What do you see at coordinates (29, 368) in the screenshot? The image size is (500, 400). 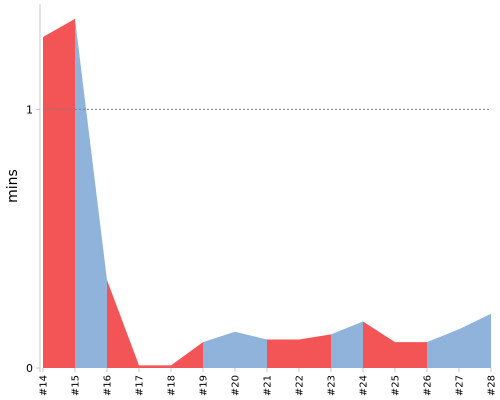 I see `y-tick-label: 0` at bounding box center [29, 368].